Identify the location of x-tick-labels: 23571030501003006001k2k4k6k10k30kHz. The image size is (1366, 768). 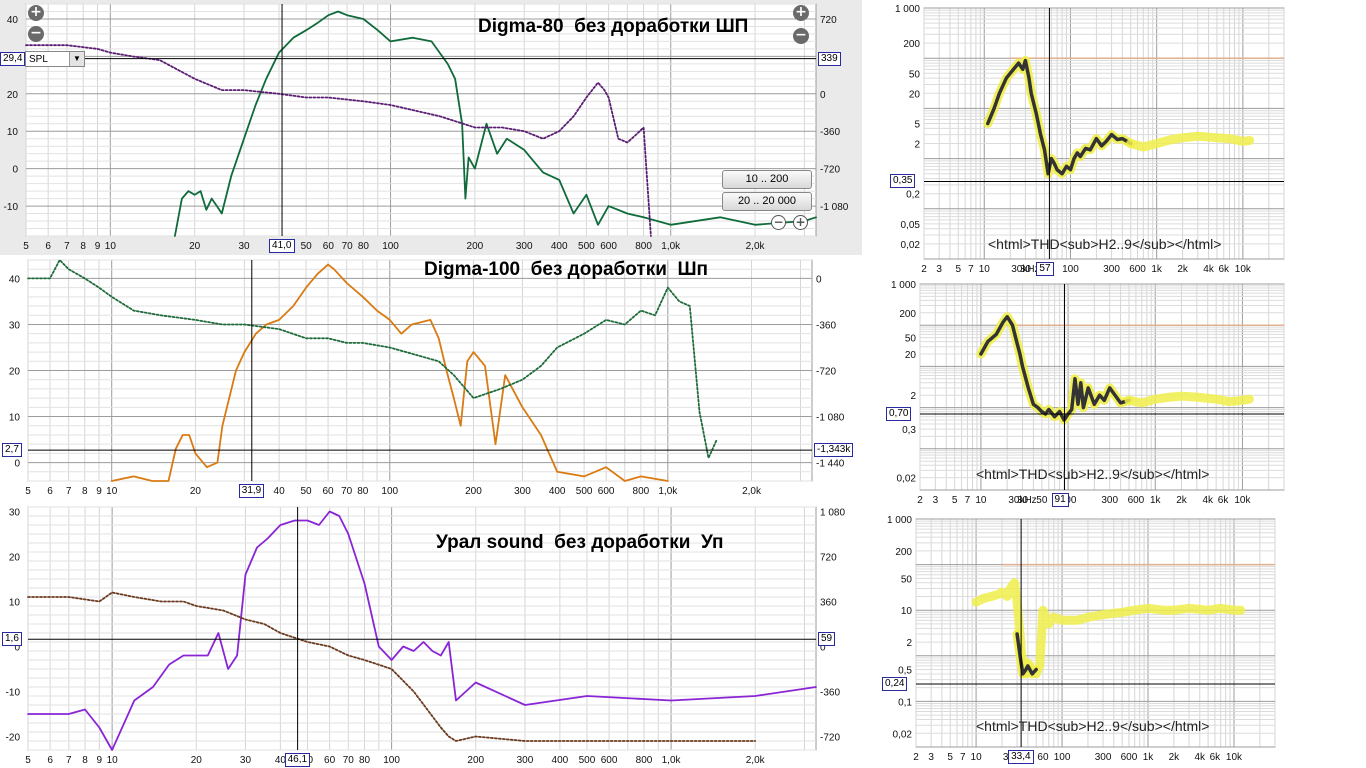
(1084, 500).